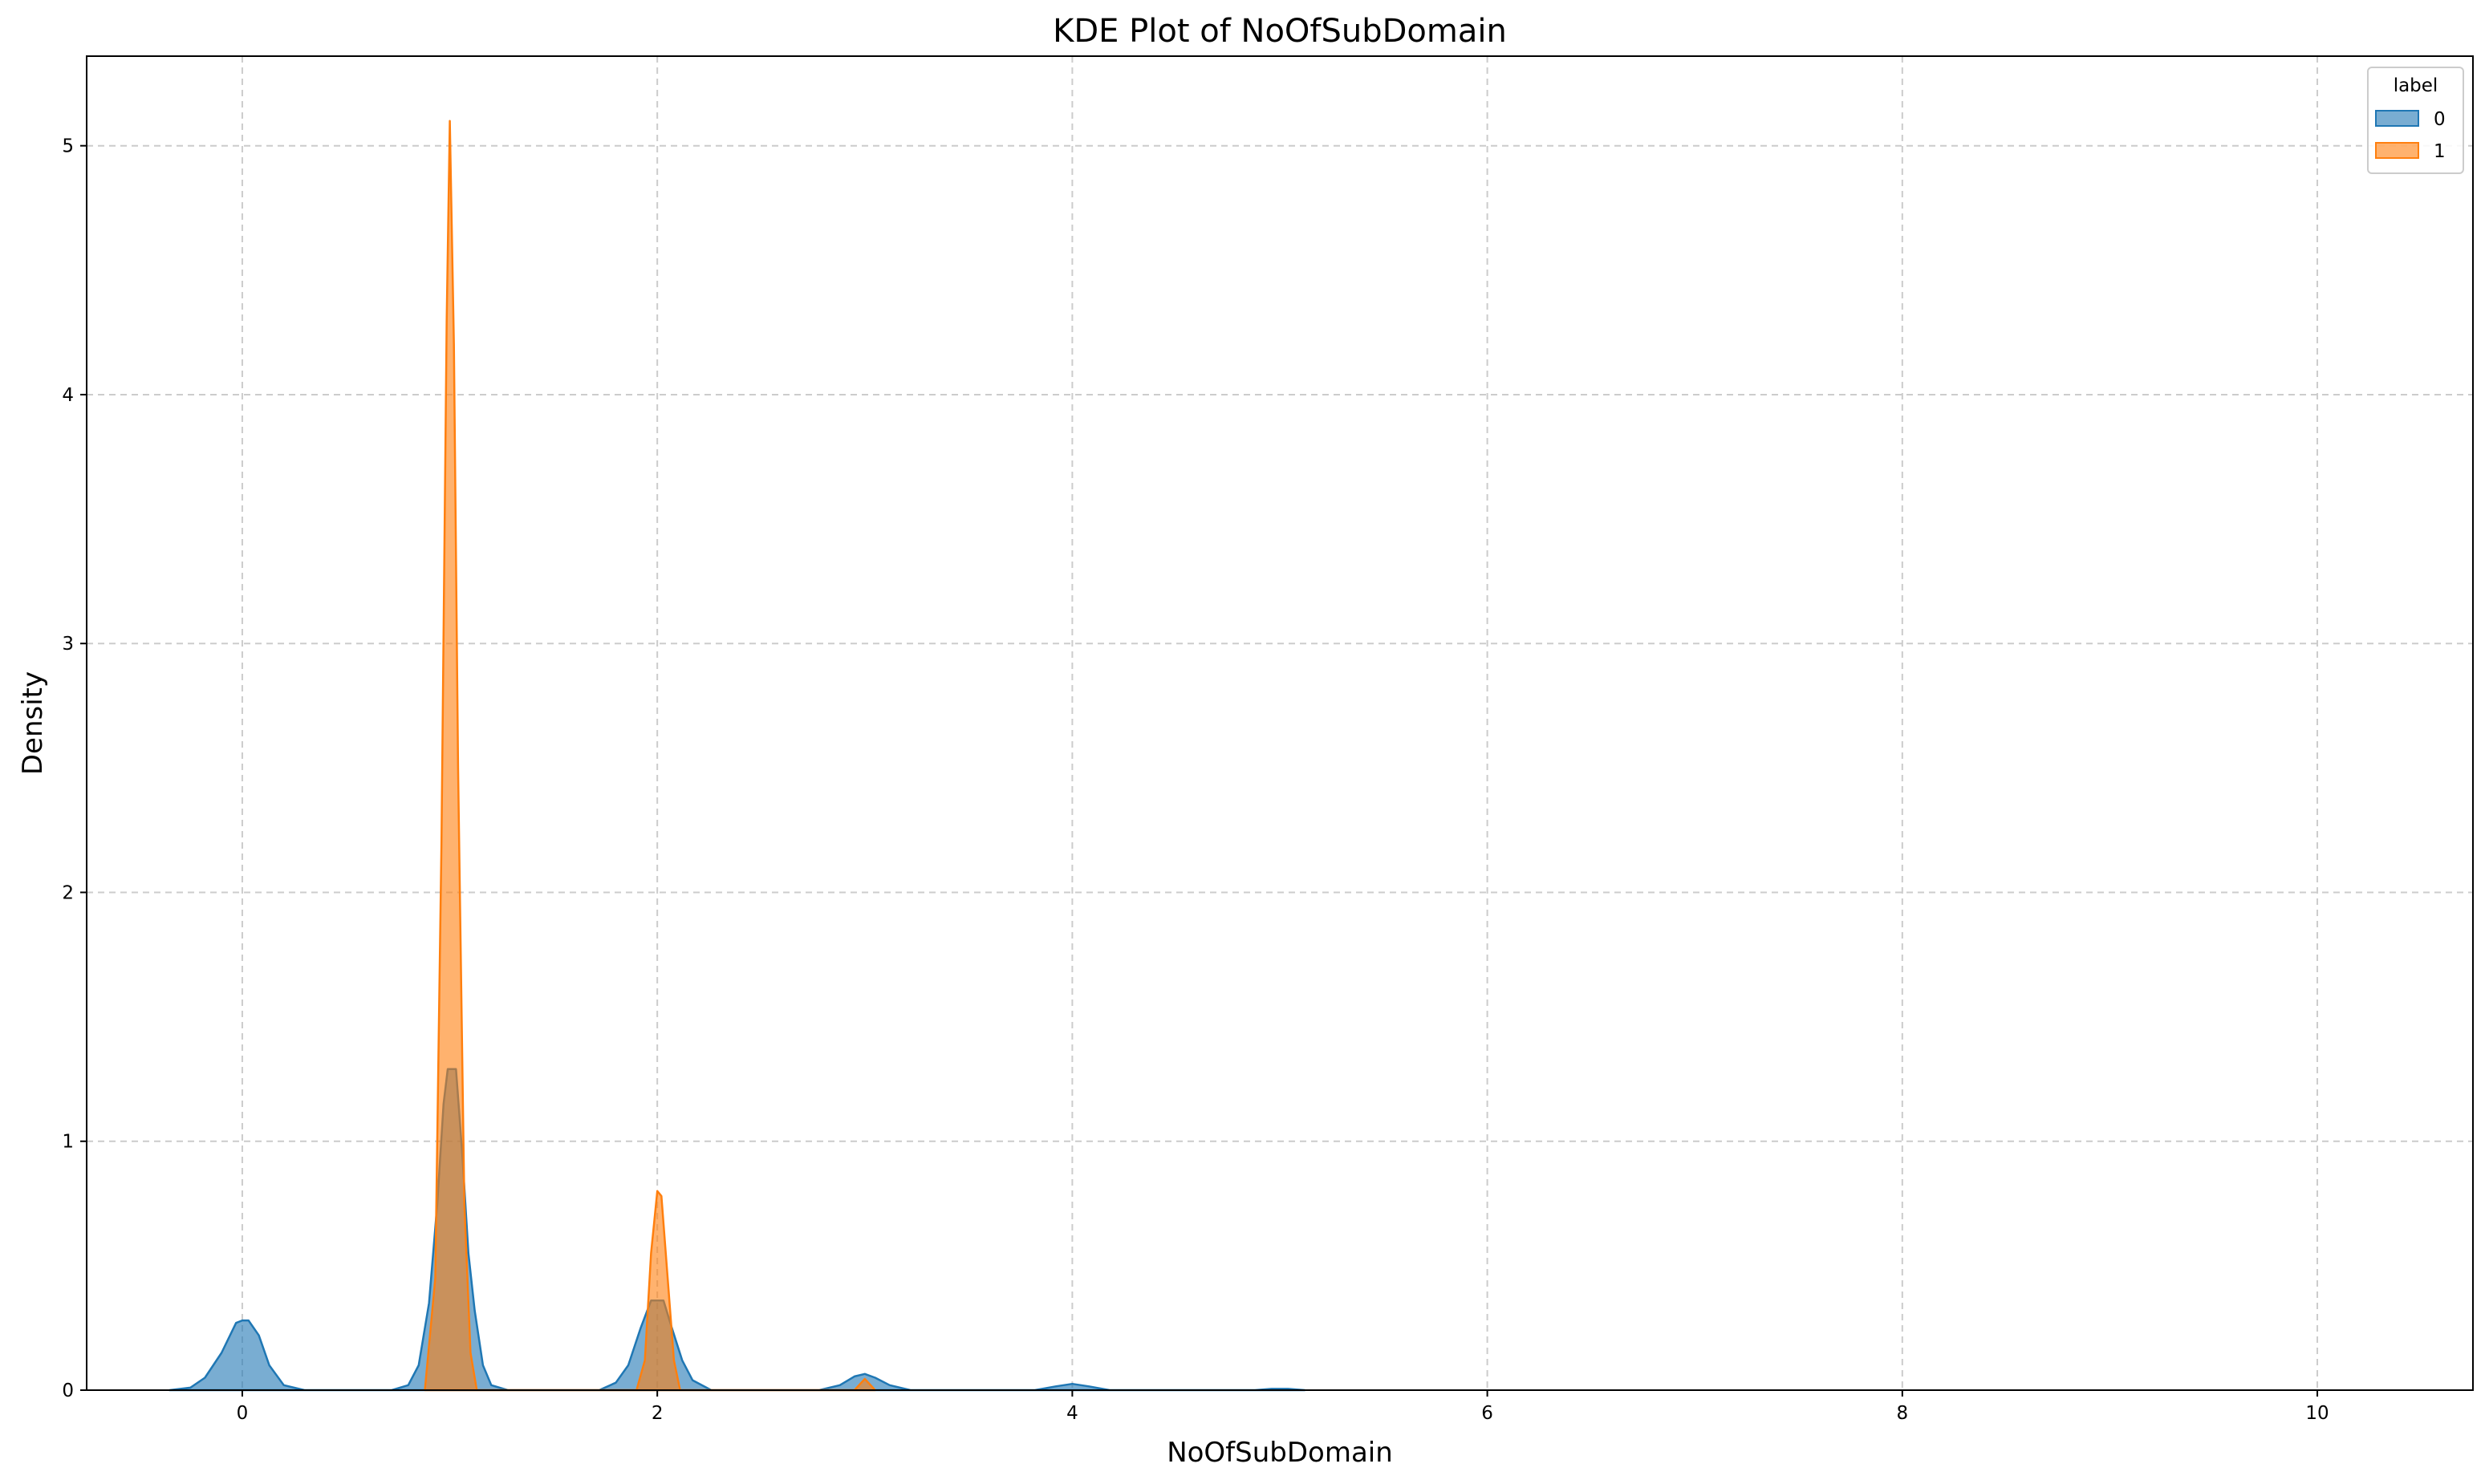 This screenshot has height=1484, width=2489. What do you see at coordinates (2416, 86) in the screenshot?
I see `legend-title: label` at bounding box center [2416, 86].